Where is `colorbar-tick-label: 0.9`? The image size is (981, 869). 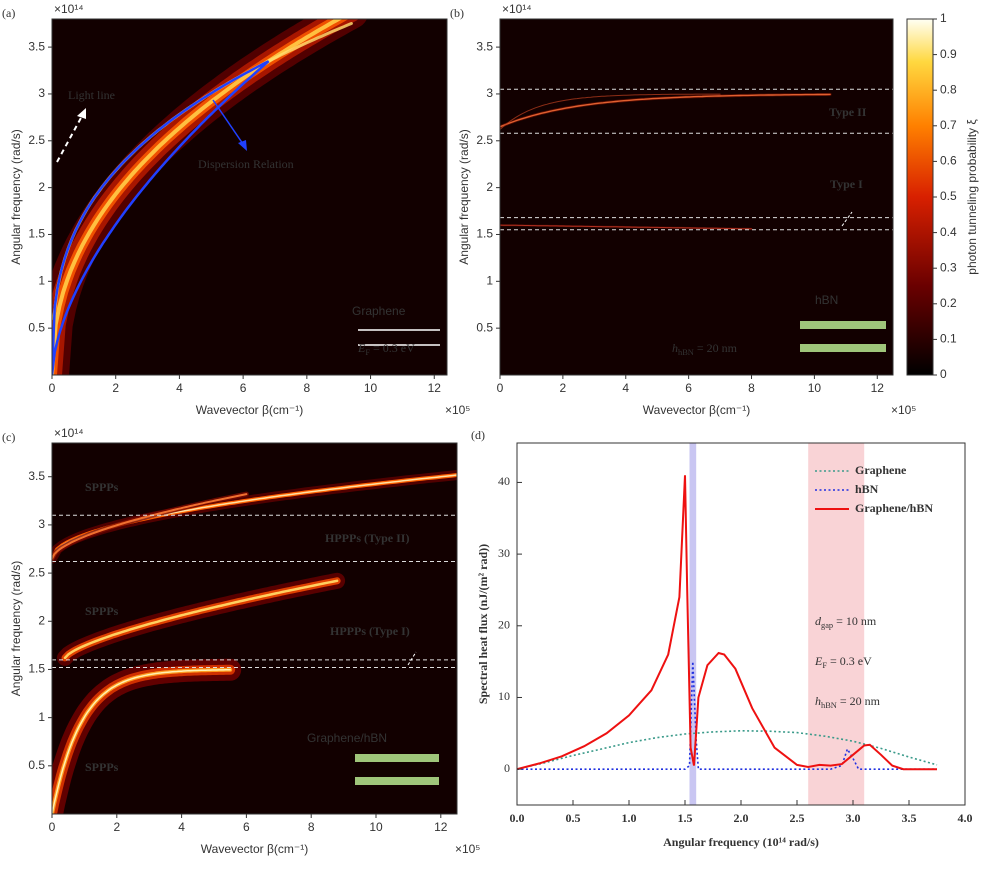 colorbar-tick-label: 0.9 is located at coordinates (948, 54).